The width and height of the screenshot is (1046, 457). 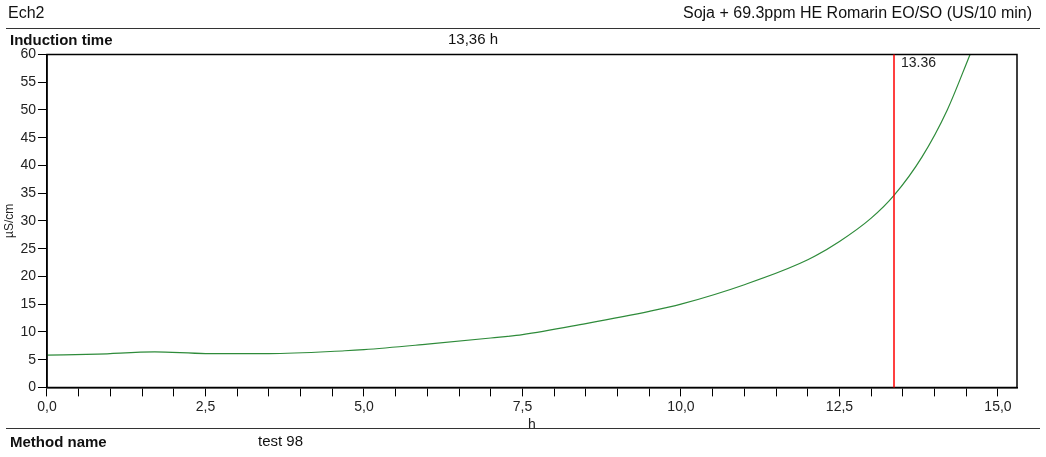 What do you see at coordinates (28, 247) in the screenshot?
I see `y-tick-label: 25` at bounding box center [28, 247].